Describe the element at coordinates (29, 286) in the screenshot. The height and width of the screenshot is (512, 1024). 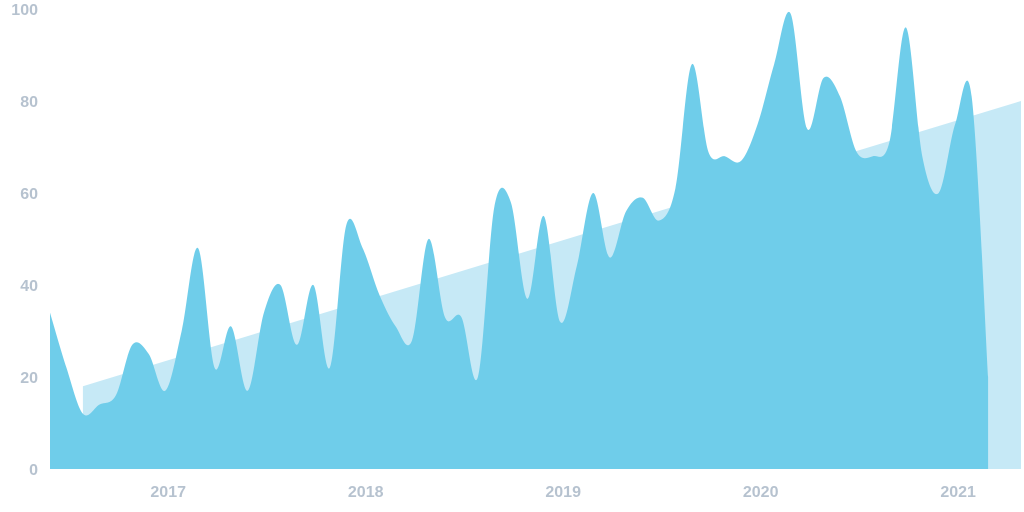
I see `y-tick-label-40: 40` at that location.